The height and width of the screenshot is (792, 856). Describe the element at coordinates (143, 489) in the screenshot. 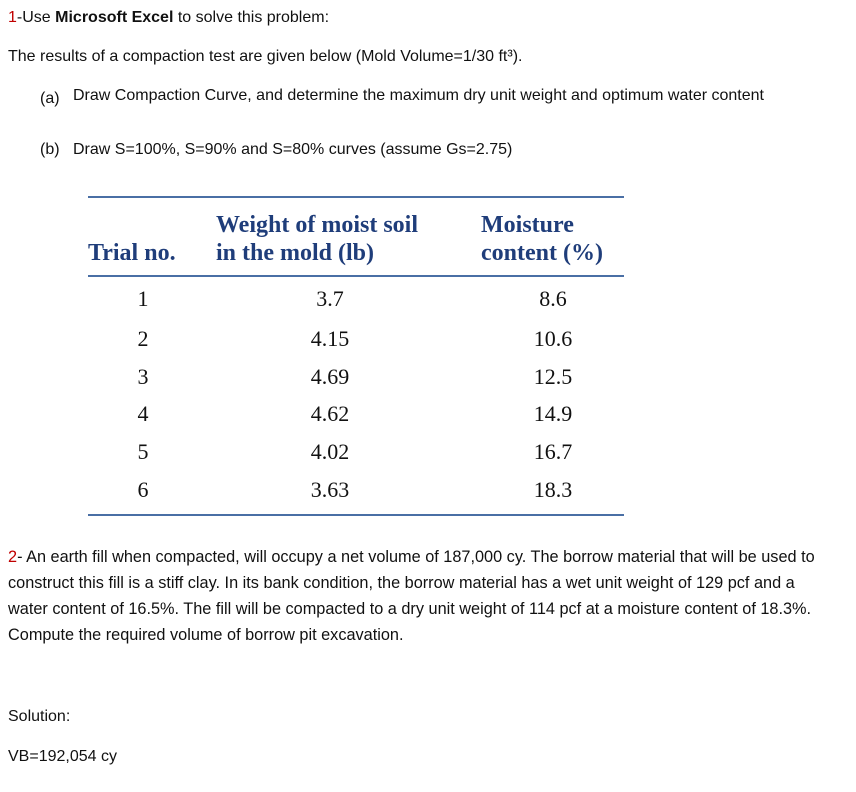

I see `table-cell: 6` at that location.